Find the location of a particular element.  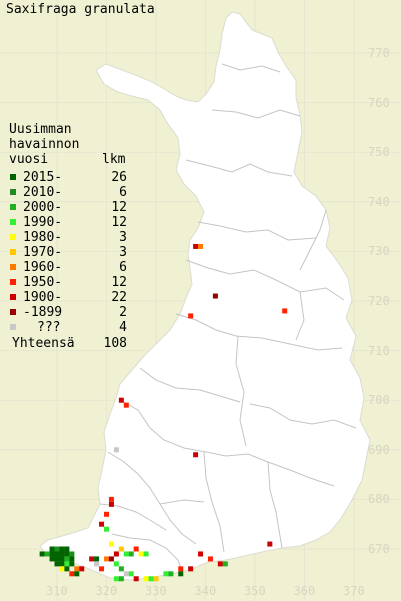

northing-label: 710 is located at coordinates (379, 350).